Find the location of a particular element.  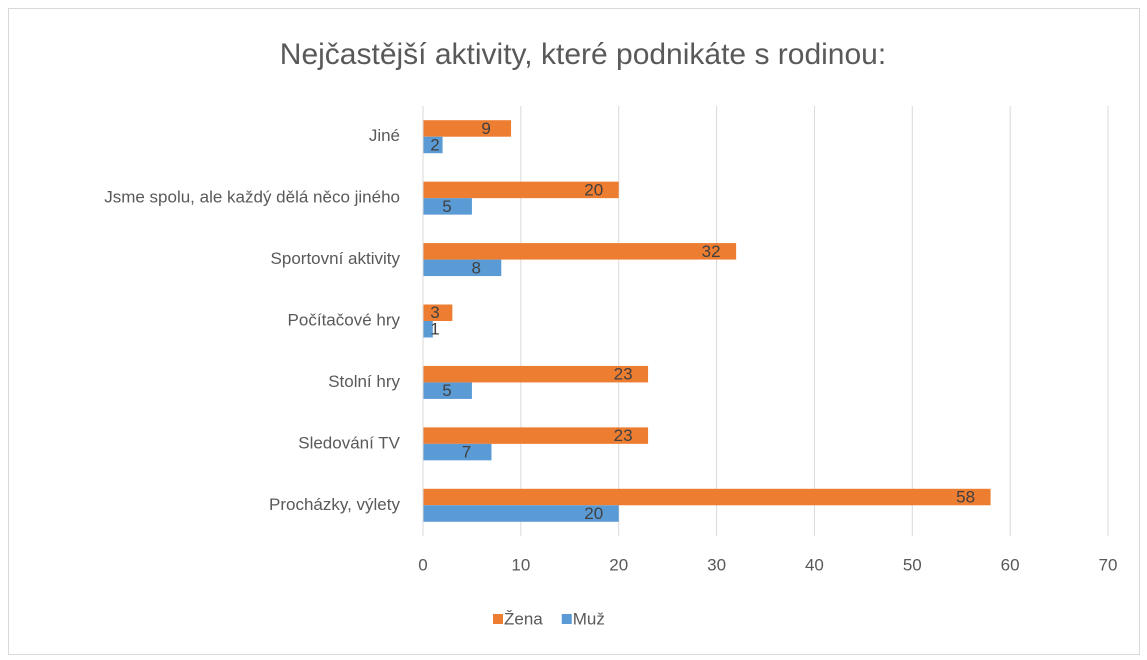

legend-label: Muž is located at coordinates (589, 618).